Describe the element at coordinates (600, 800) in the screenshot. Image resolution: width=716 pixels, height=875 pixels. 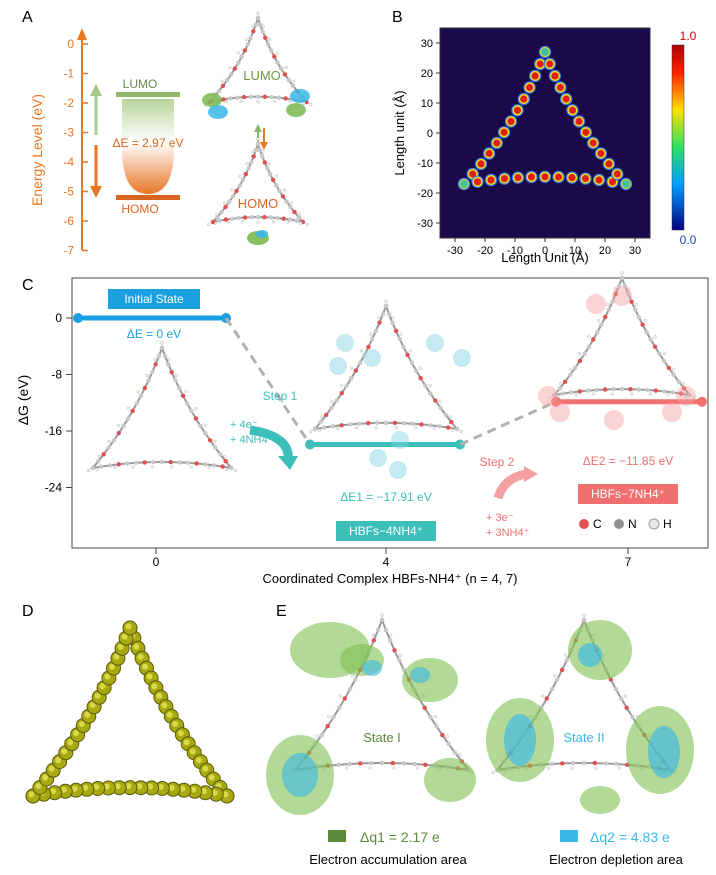
I see `accumulation-lobe` at that location.